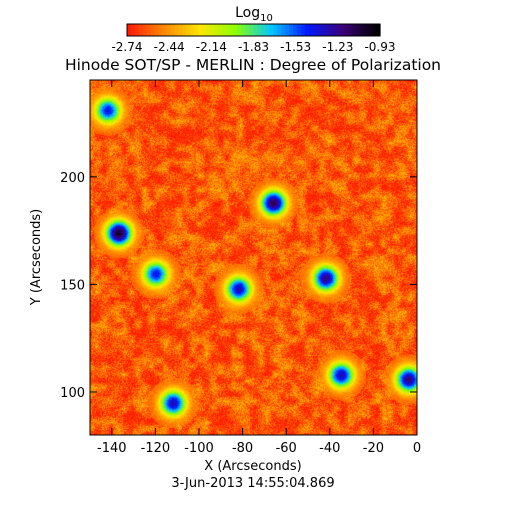  I want to click on x-tick-label: -120, so click(156, 448).